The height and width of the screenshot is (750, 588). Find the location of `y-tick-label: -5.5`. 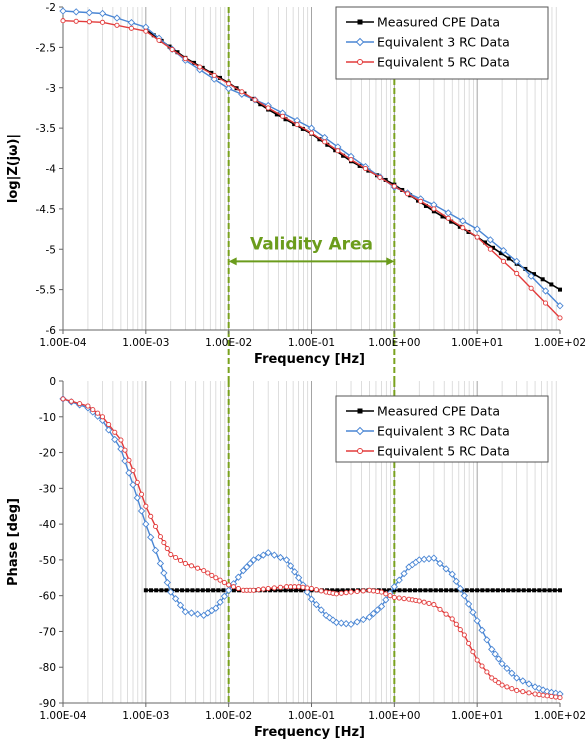

y-tick-label: -5.5 is located at coordinates (46, 291).